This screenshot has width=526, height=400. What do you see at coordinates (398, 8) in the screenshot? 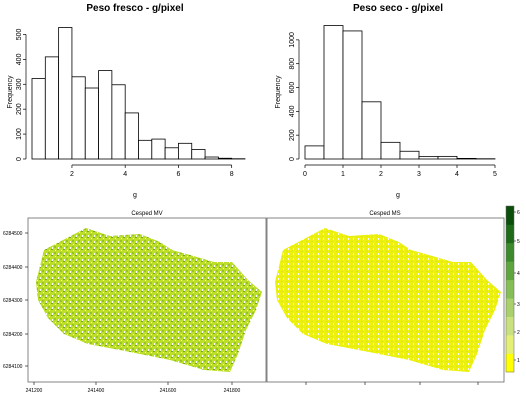
I see `hist2-title: Peso seco - g/pixel` at bounding box center [398, 8].